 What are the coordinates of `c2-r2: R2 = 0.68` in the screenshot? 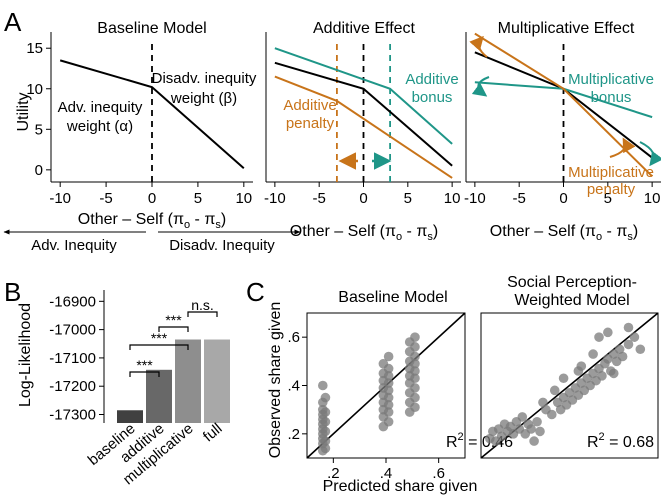 It's located at (620, 441).